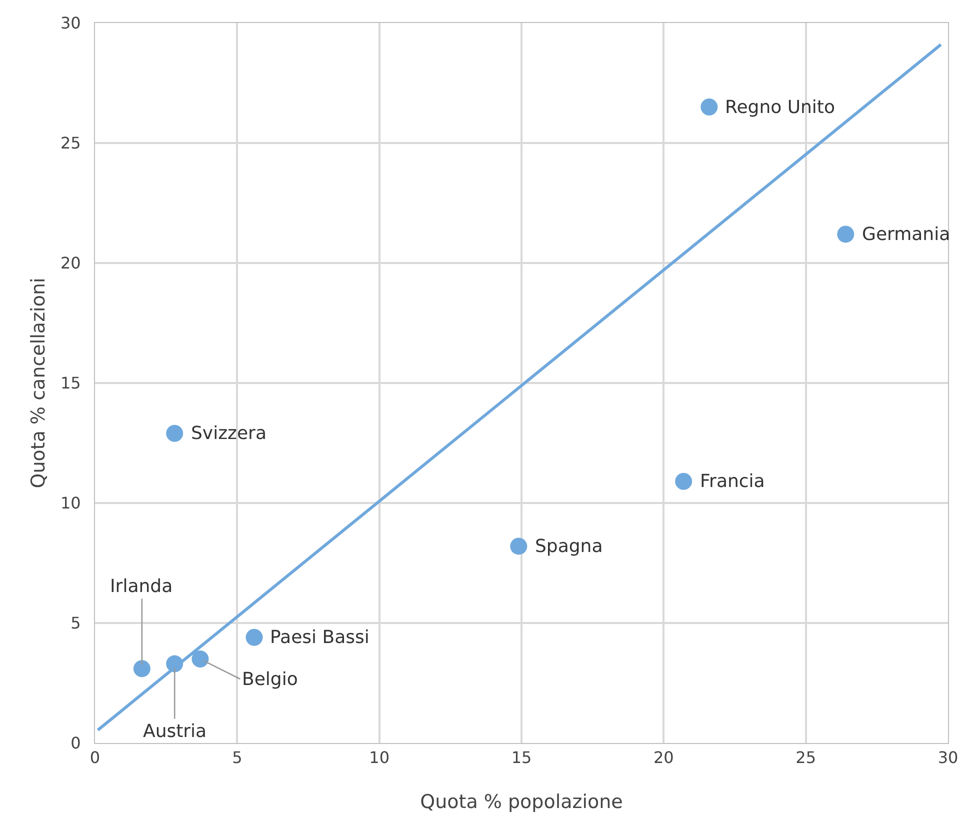 This screenshot has height=835, width=968. Describe the element at coordinates (175, 731) in the screenshot. I see `annotation: Austria` at that location.